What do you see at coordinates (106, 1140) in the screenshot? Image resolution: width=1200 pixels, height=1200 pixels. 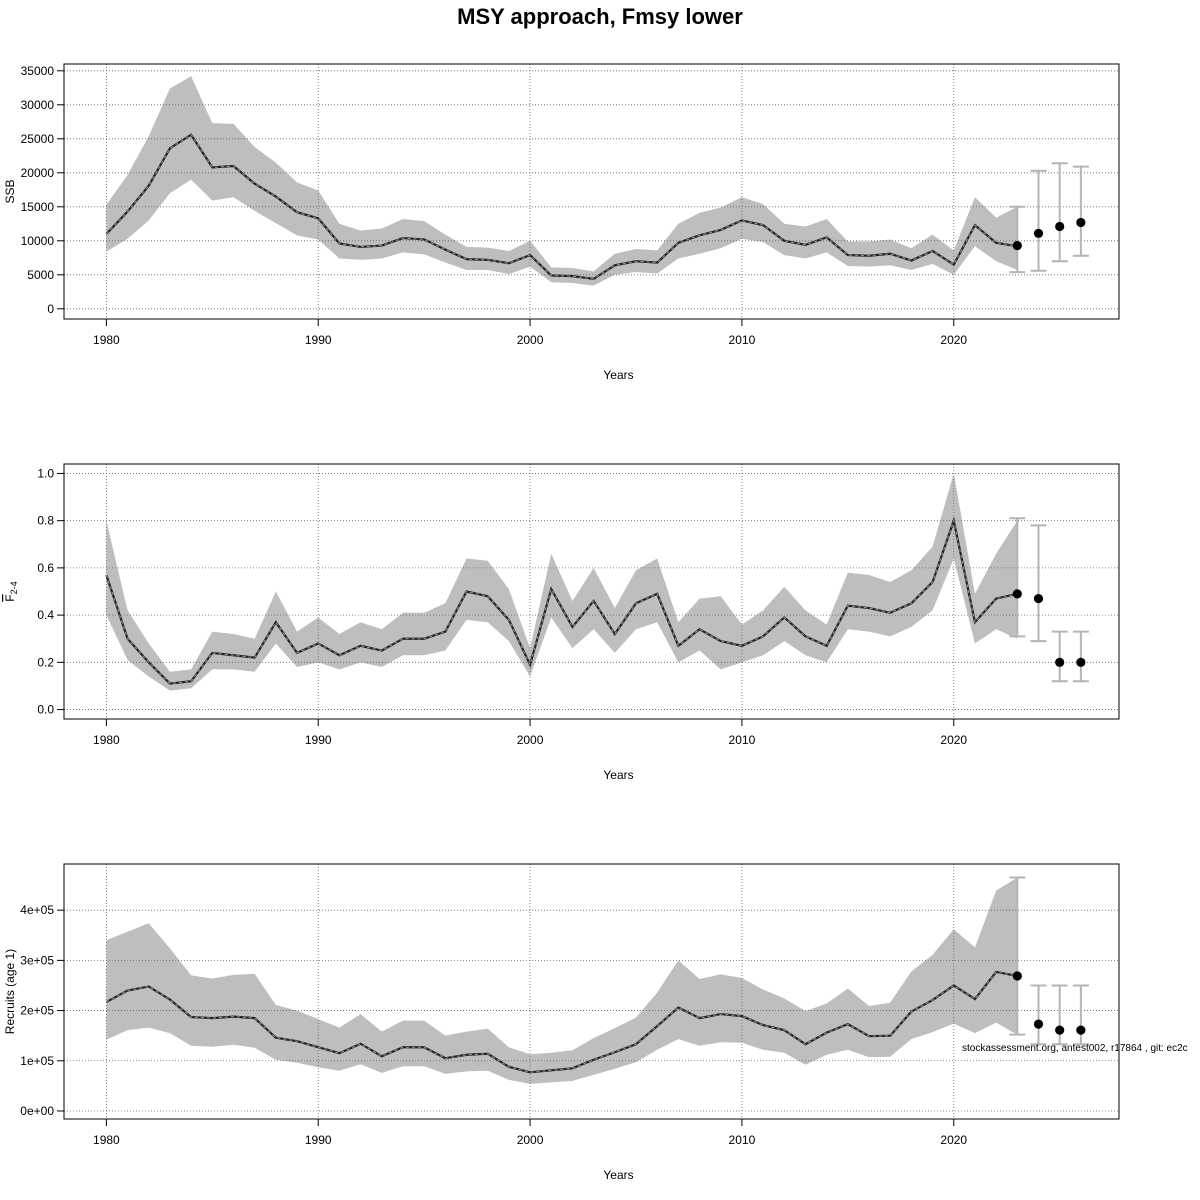 I see `recruits-x-tick-label: 1980` at bounding box center [106, 1140].